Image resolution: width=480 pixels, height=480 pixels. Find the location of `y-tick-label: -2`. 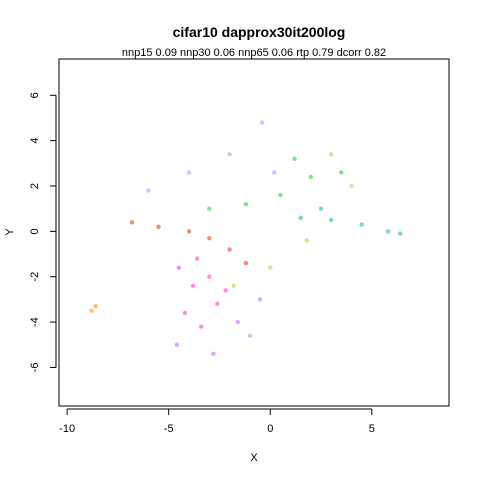

y-tick-label: -2 is located at coordinates (35, 277).